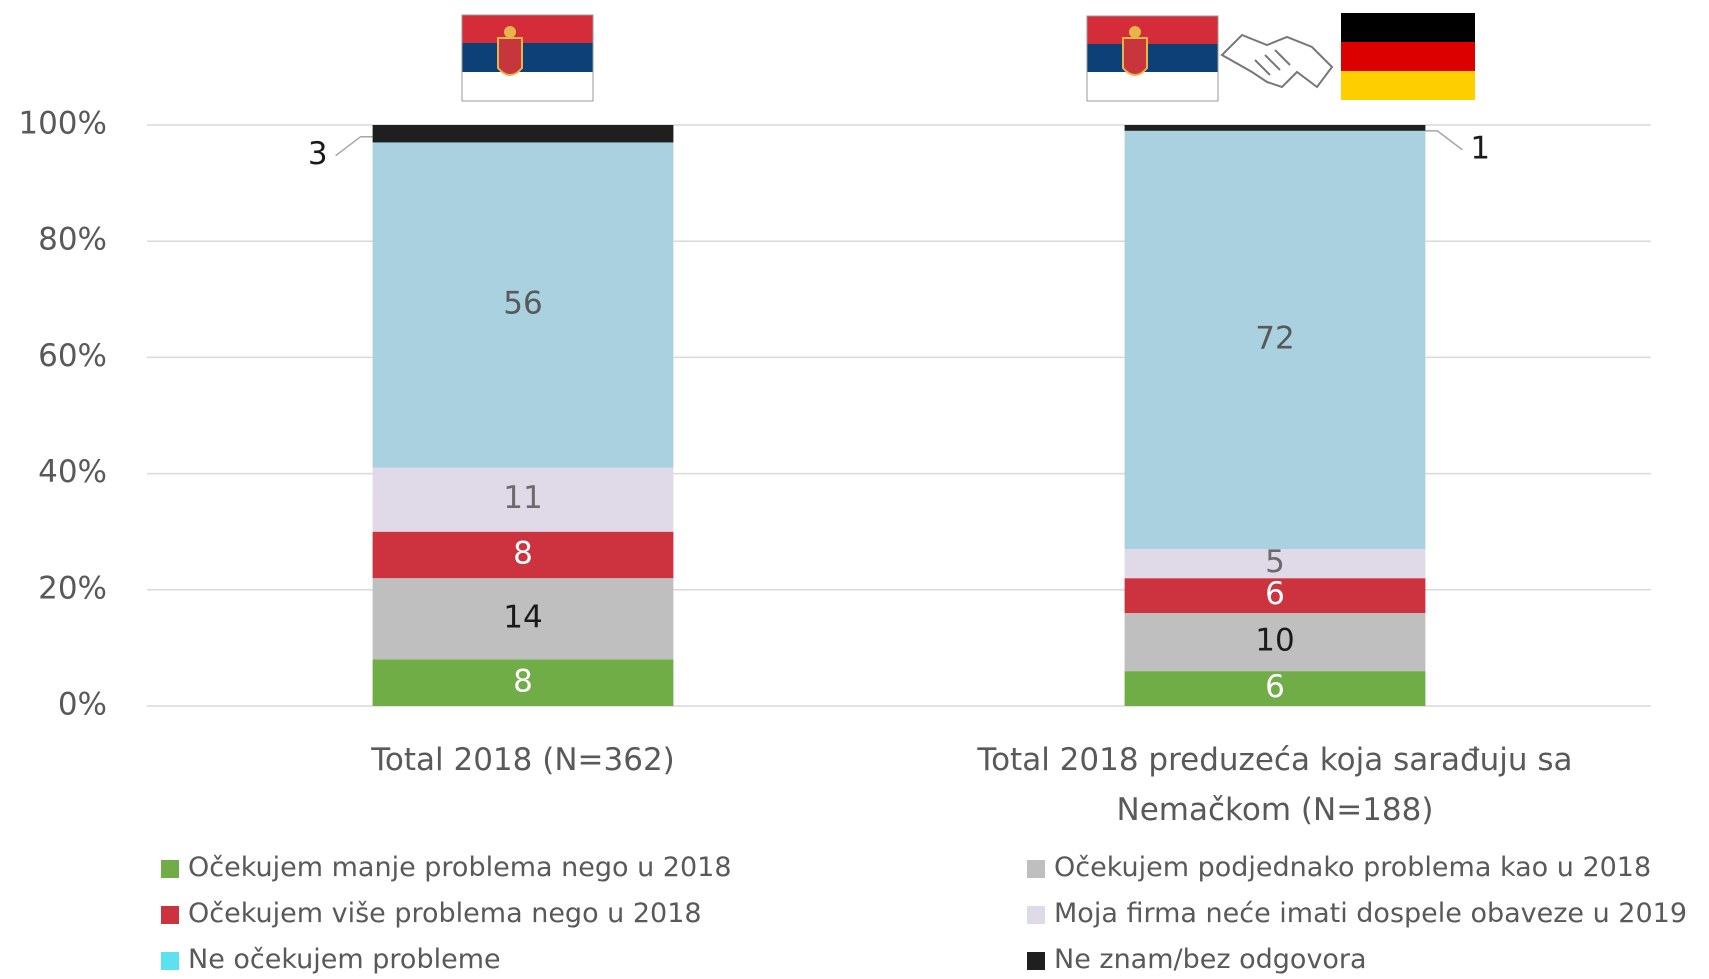  I want to click on y-tick-label: 20%, so click(72, 588).